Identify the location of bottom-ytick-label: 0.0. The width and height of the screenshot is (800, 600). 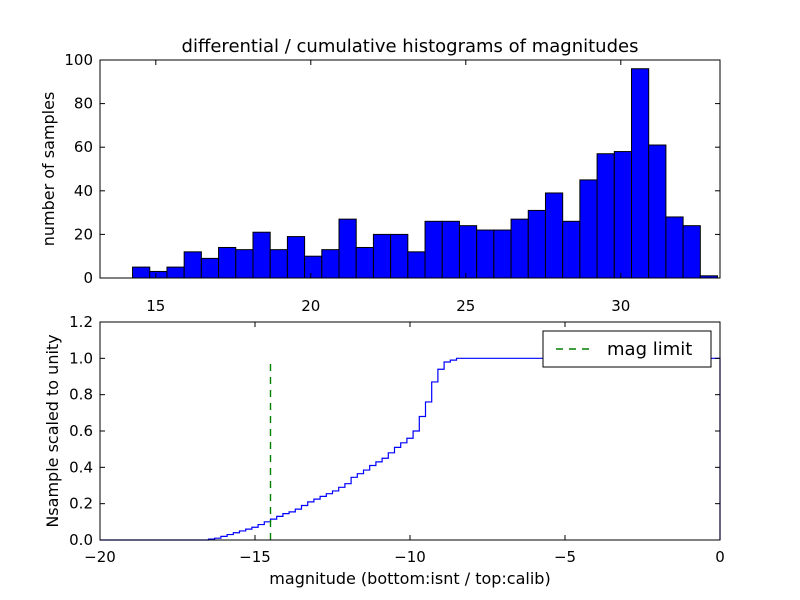
(81, 540).